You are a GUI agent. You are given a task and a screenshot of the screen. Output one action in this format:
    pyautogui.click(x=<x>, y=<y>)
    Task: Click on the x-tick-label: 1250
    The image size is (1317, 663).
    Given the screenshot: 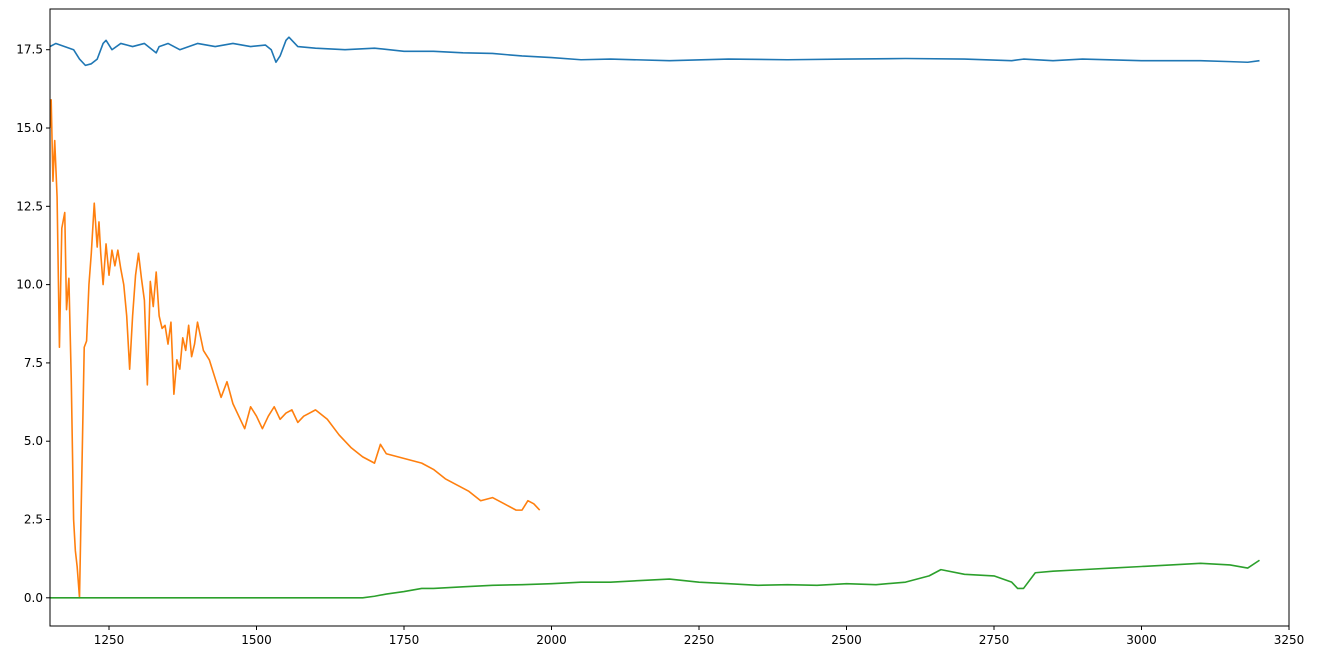 What is the action you would take?
    pyautogui.click(x=109, y=640)
    